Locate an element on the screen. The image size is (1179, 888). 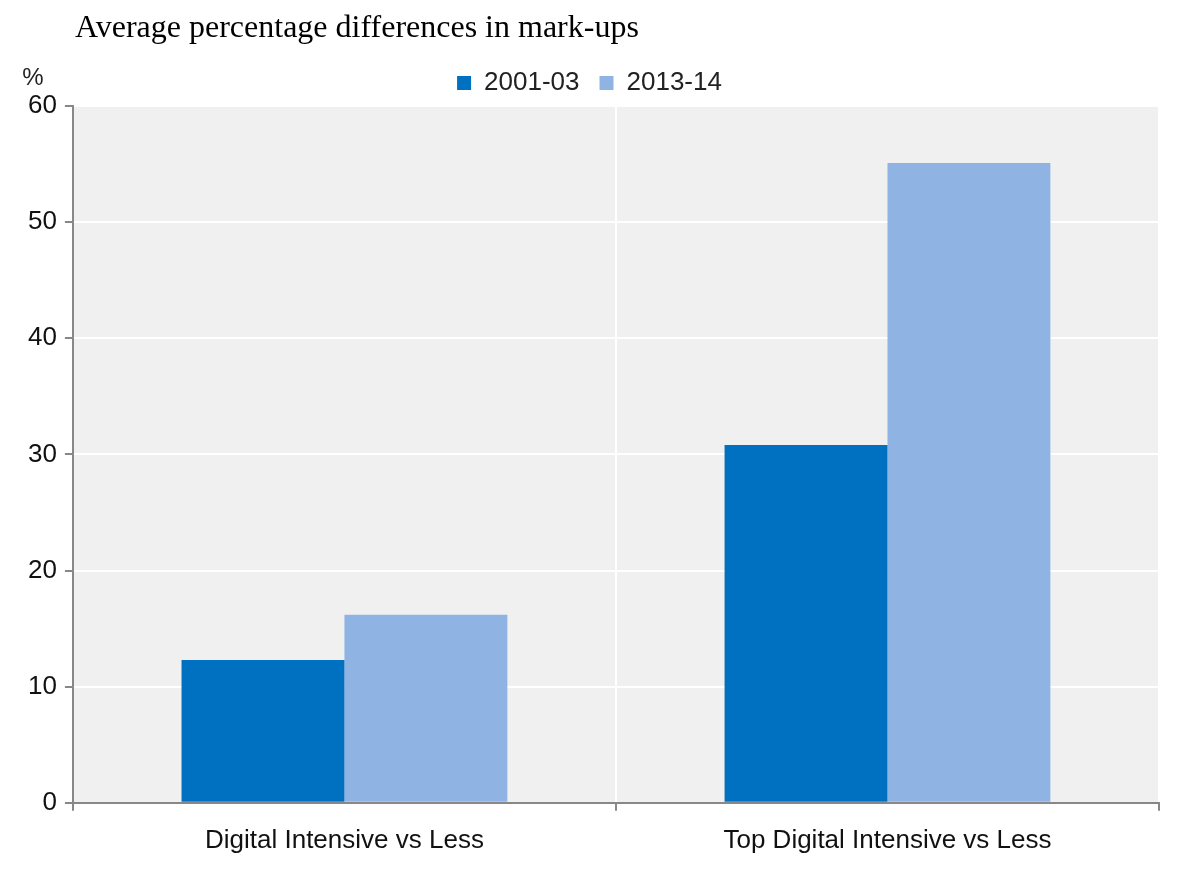
x-tick-label: Top Digital Intensive vs Less is located at coordinates (887, 838).